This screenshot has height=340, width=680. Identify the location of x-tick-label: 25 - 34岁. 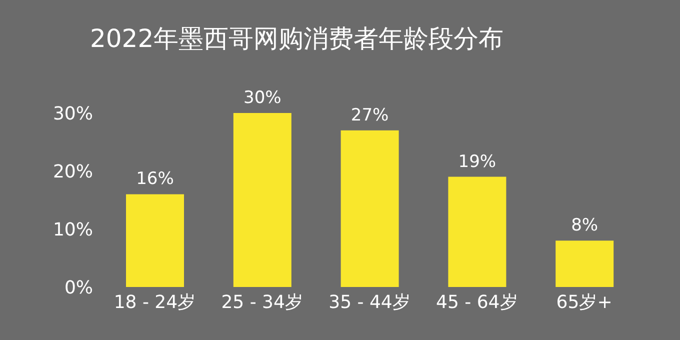
(262, 302).